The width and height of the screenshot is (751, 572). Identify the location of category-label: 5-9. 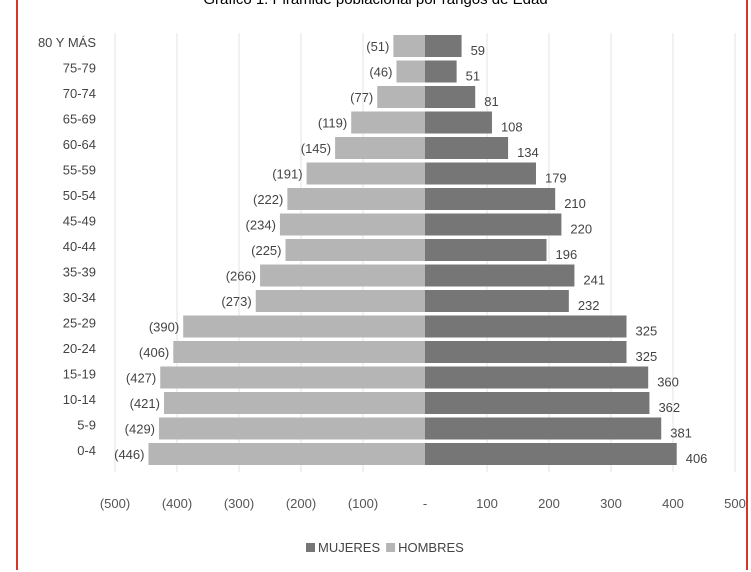
(86, 425).